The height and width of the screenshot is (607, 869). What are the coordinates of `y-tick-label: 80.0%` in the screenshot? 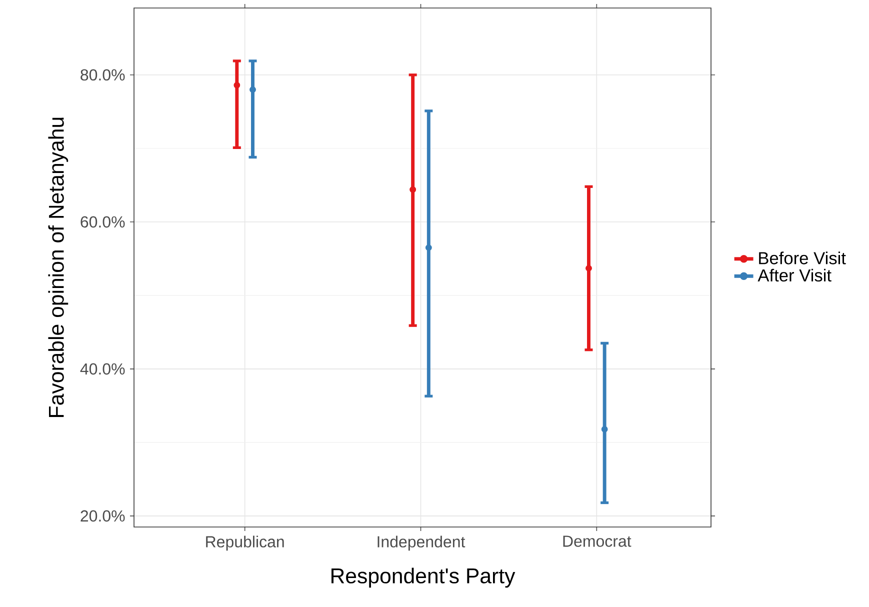 It's located at (102, 75).